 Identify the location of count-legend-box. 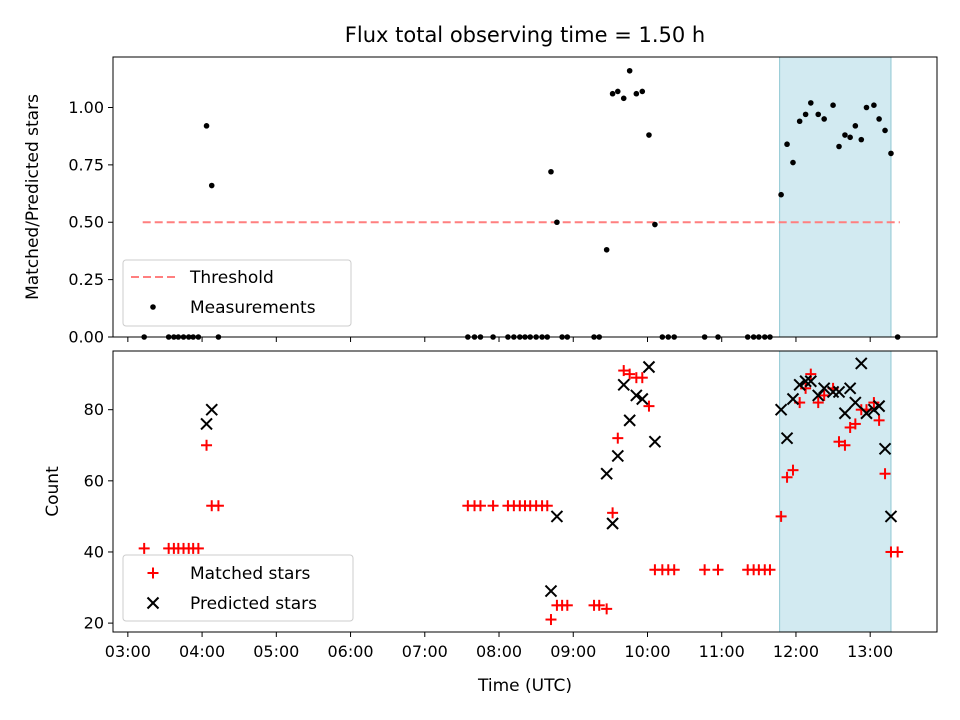
(238, 588).